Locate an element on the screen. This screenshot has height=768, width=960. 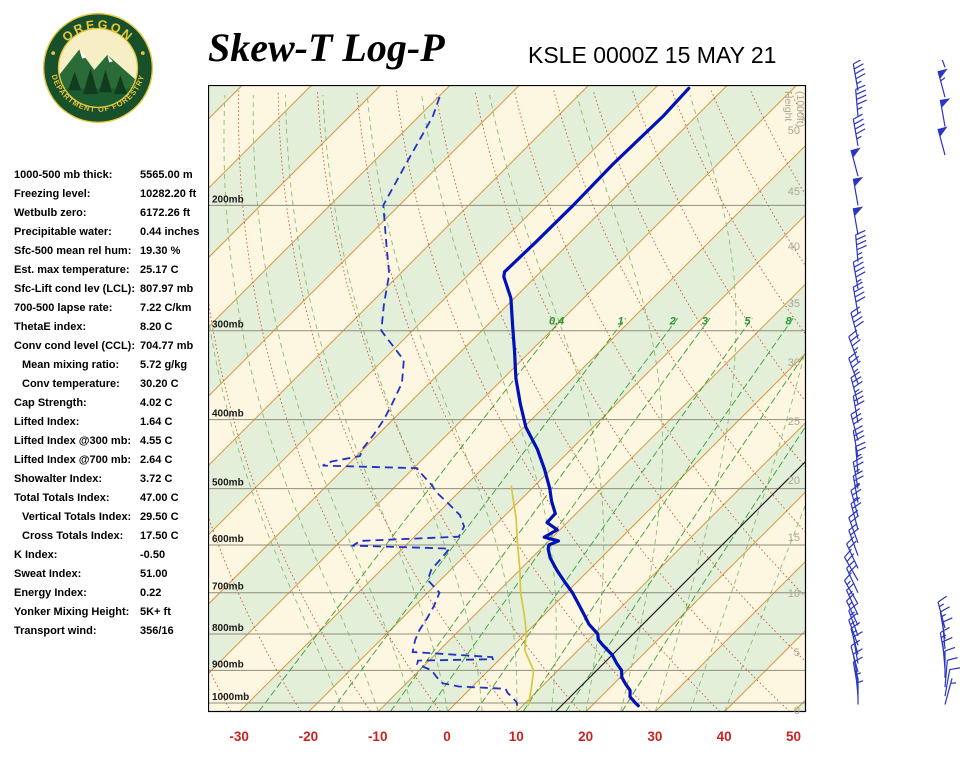
reference-isotherm-line is located at coordinates (680, 586).